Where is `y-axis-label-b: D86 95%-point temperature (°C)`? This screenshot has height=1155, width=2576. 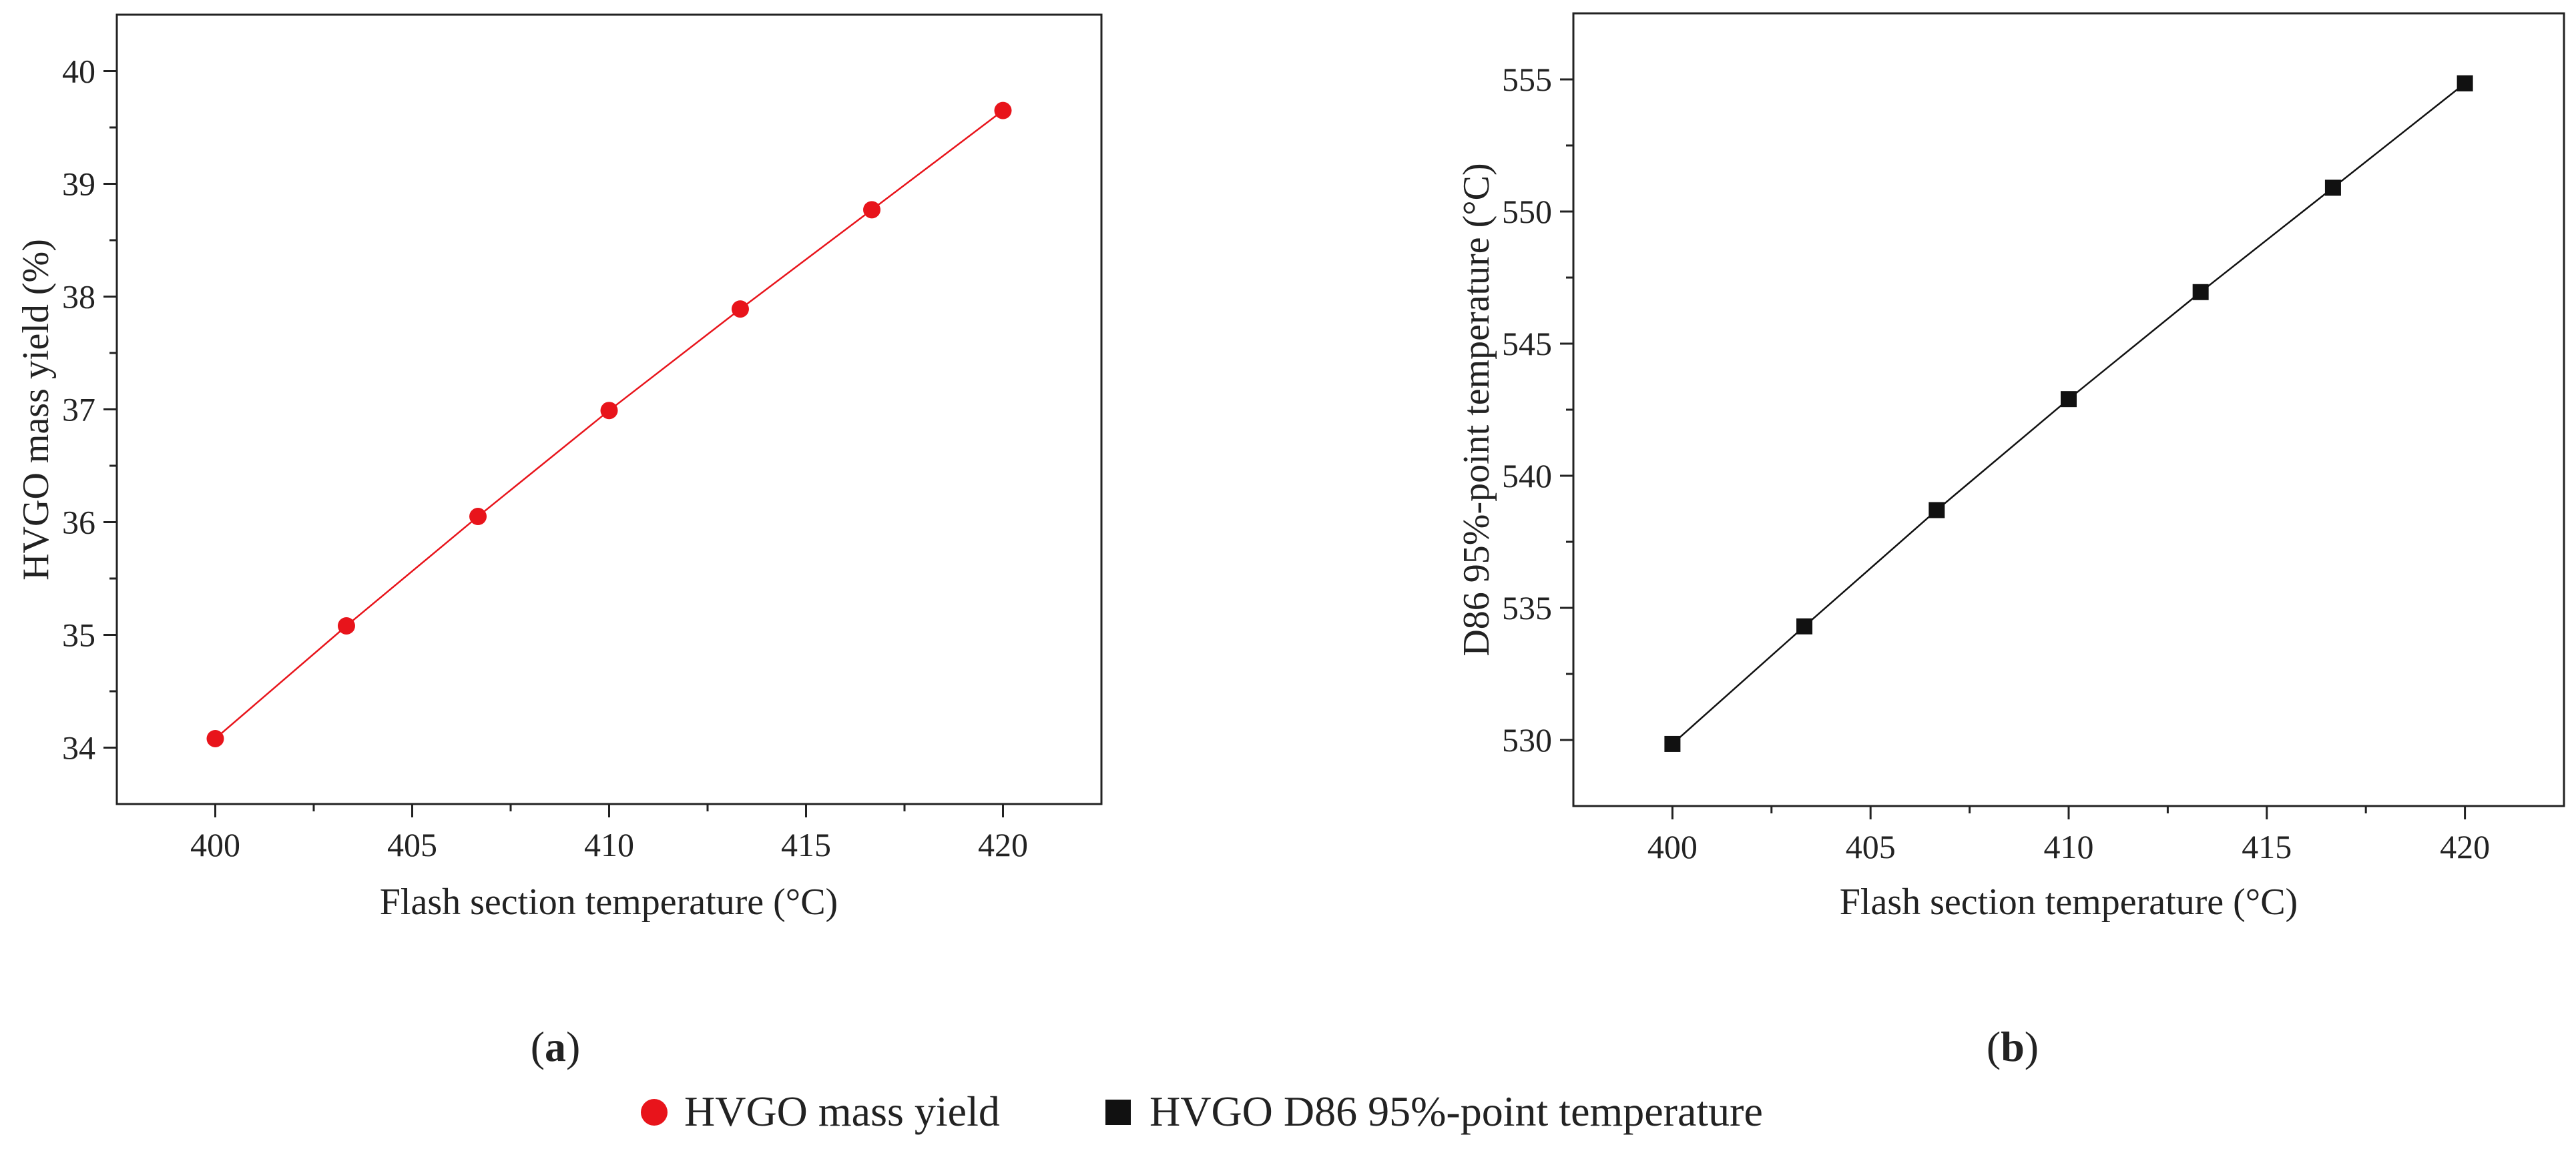 y-axis-label-b: D86 95%-point temperature (°C) is located at coordinates (1476, 410).